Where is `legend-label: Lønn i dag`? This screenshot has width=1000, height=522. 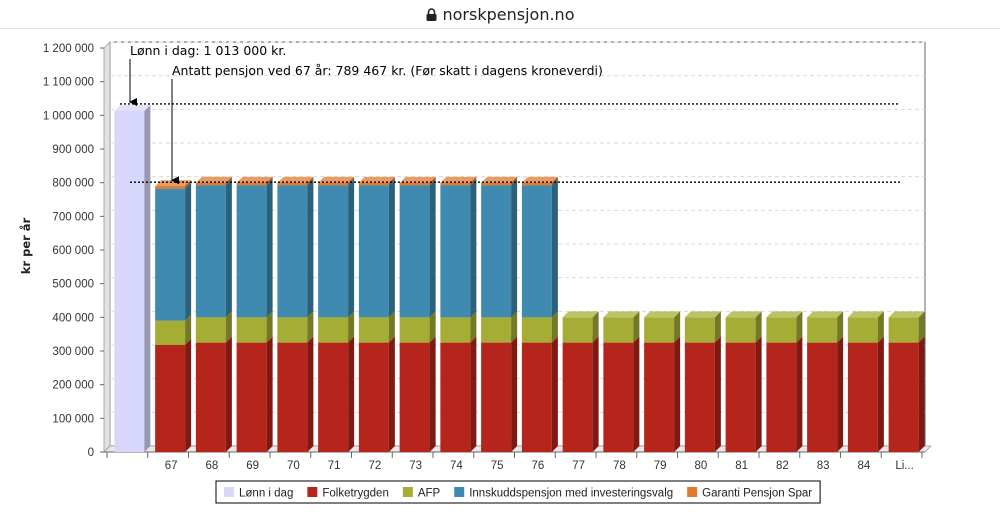
legend-label: Lønn i dag is located at coordinates (266, 494).